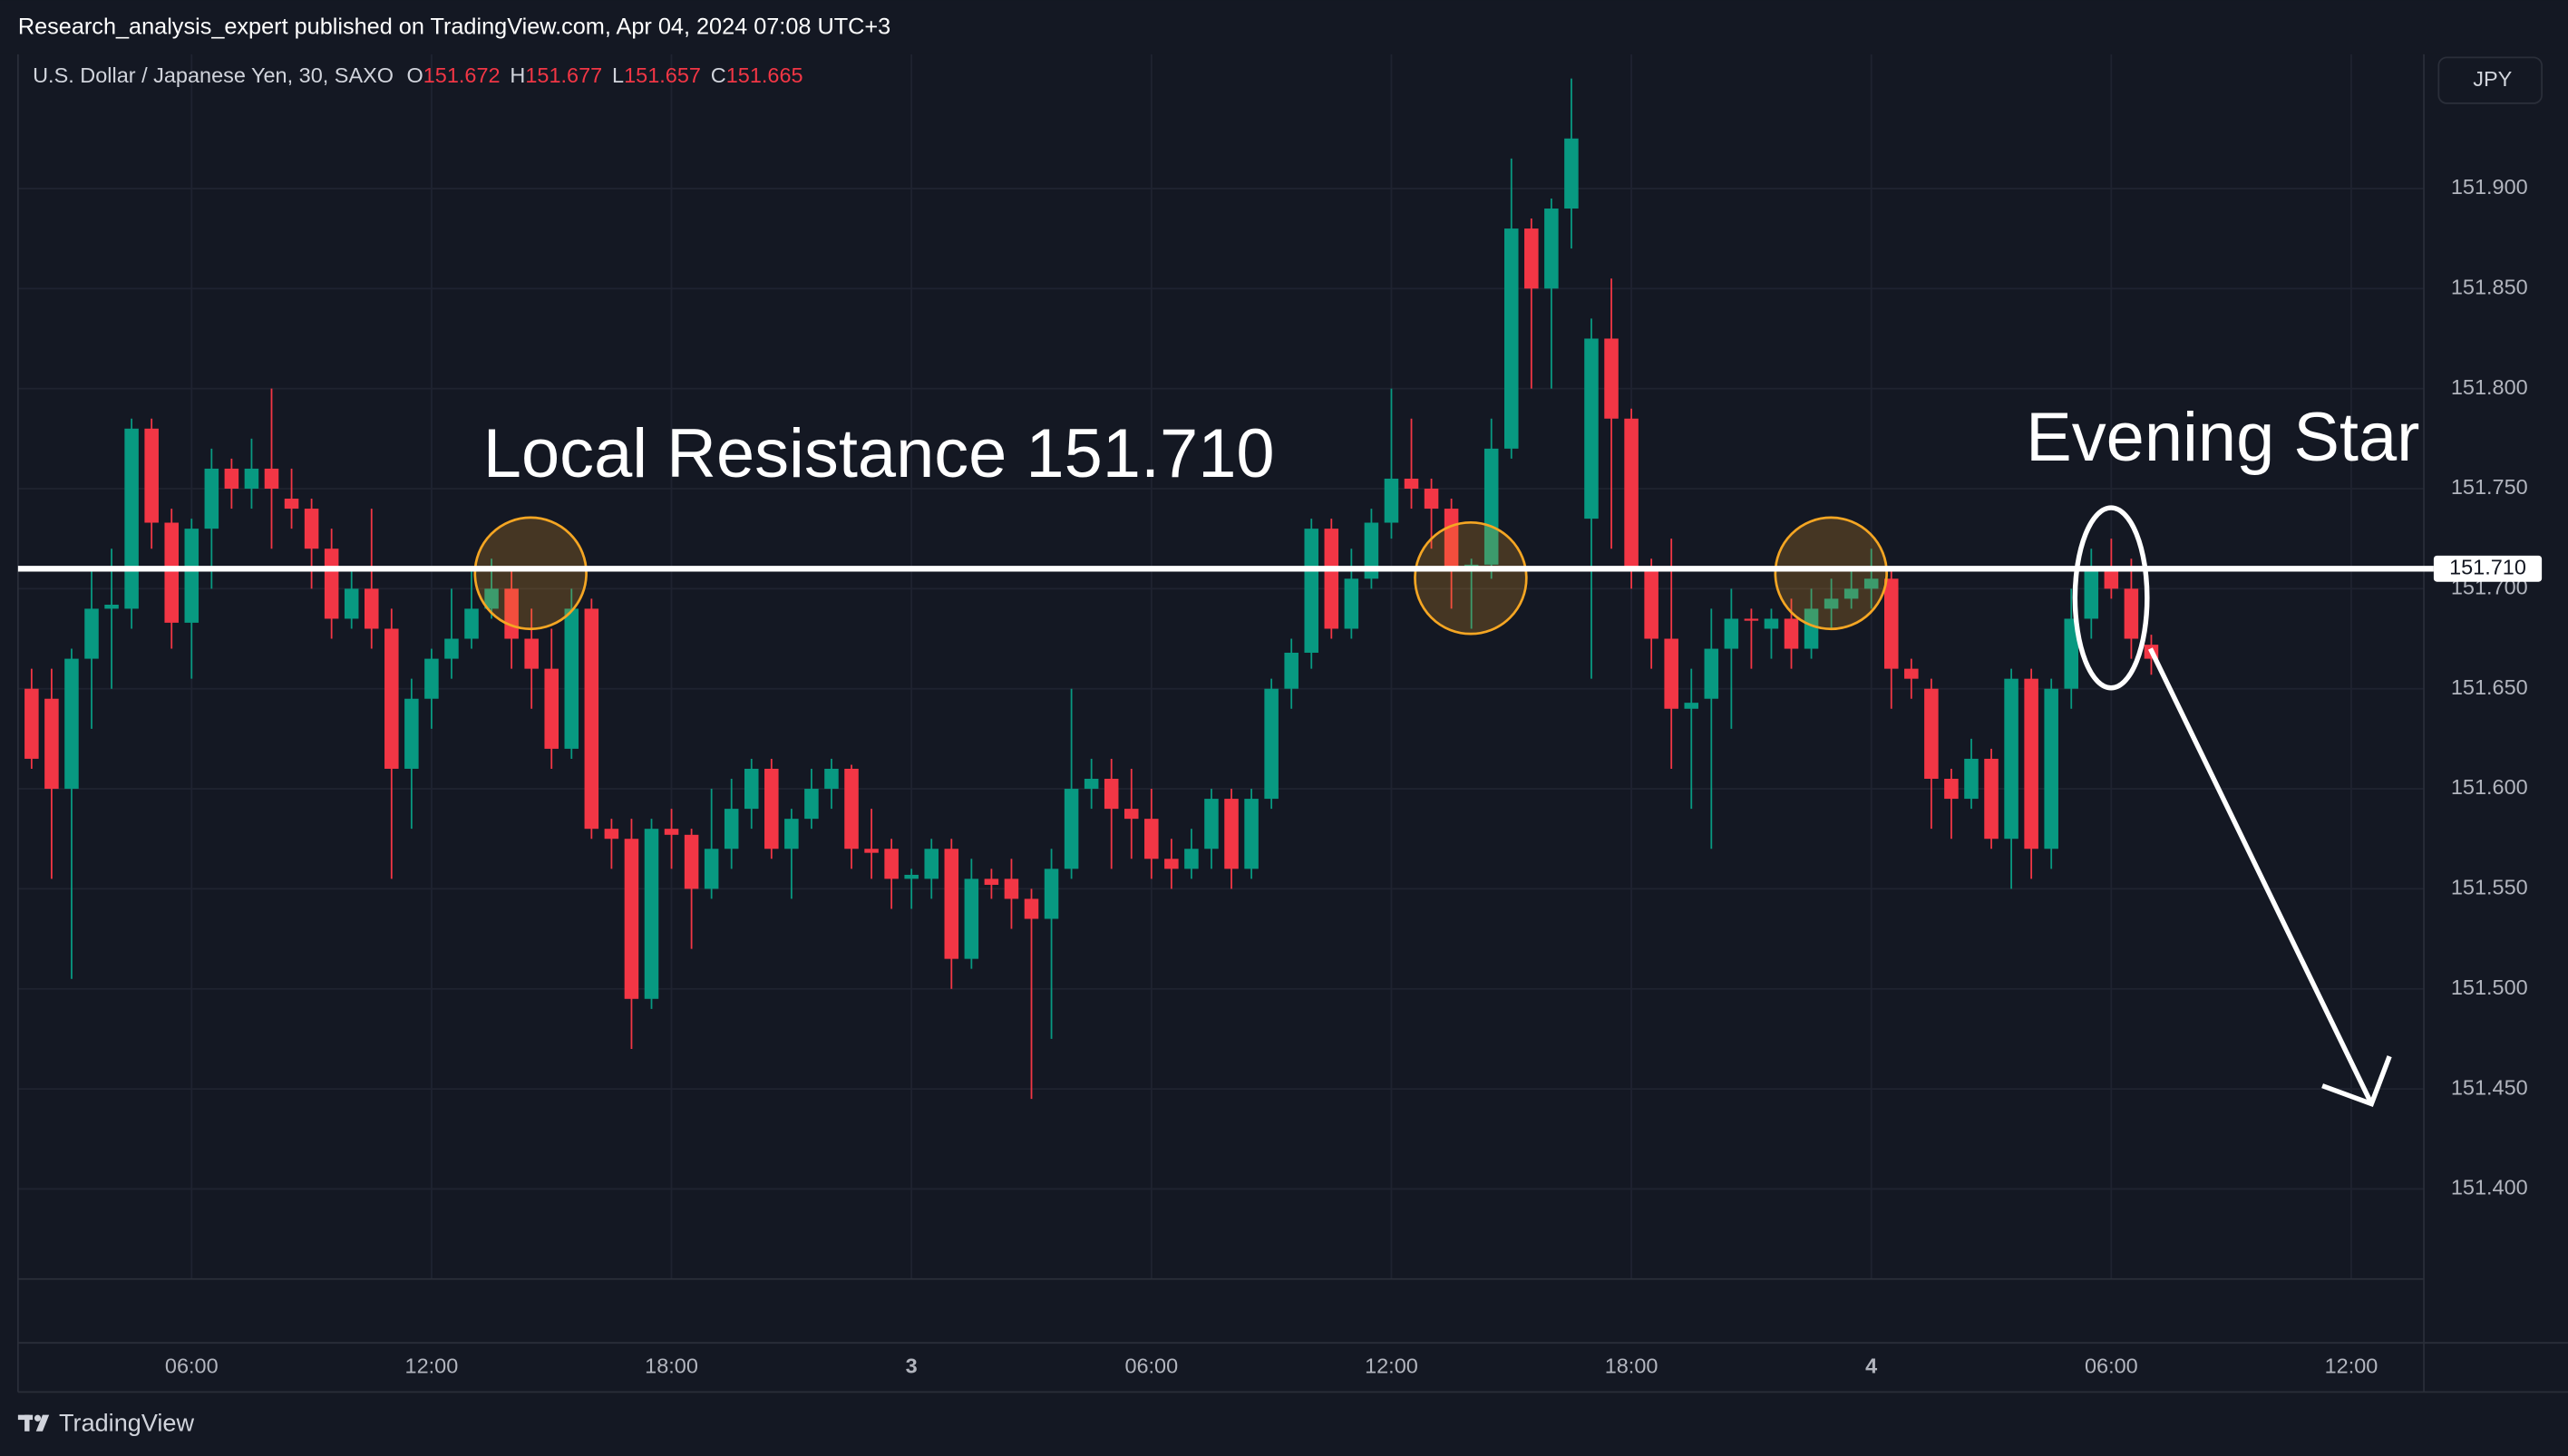 This screenshot has width=2568, height=1456. Describe the element at coordinates (33, 1423) in the screenshot. I see `brand-logo` at that location.